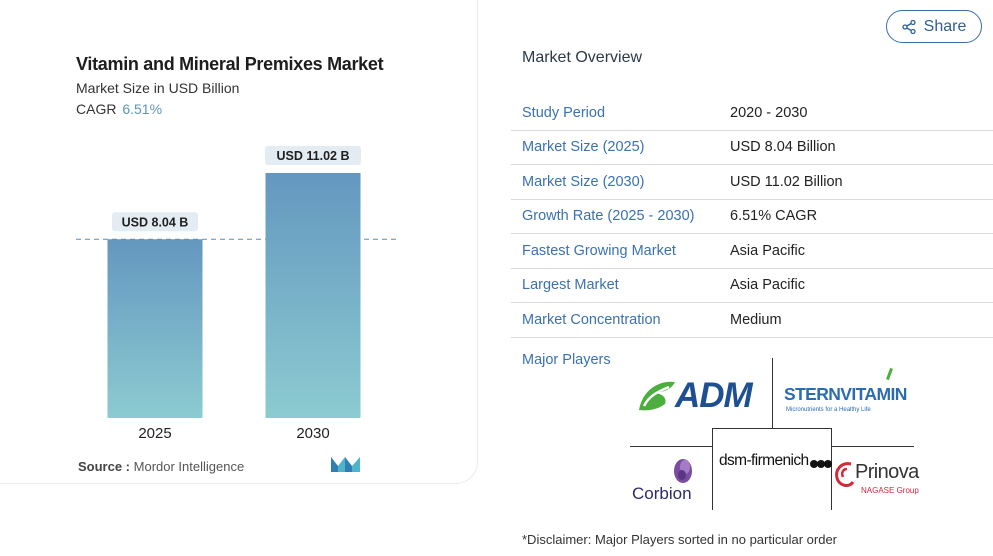 The image size is (993, 556). What do you see at coordinates (155, 328) in the screenshot?
I see `bar-2025` at bounding box center [155, 328].